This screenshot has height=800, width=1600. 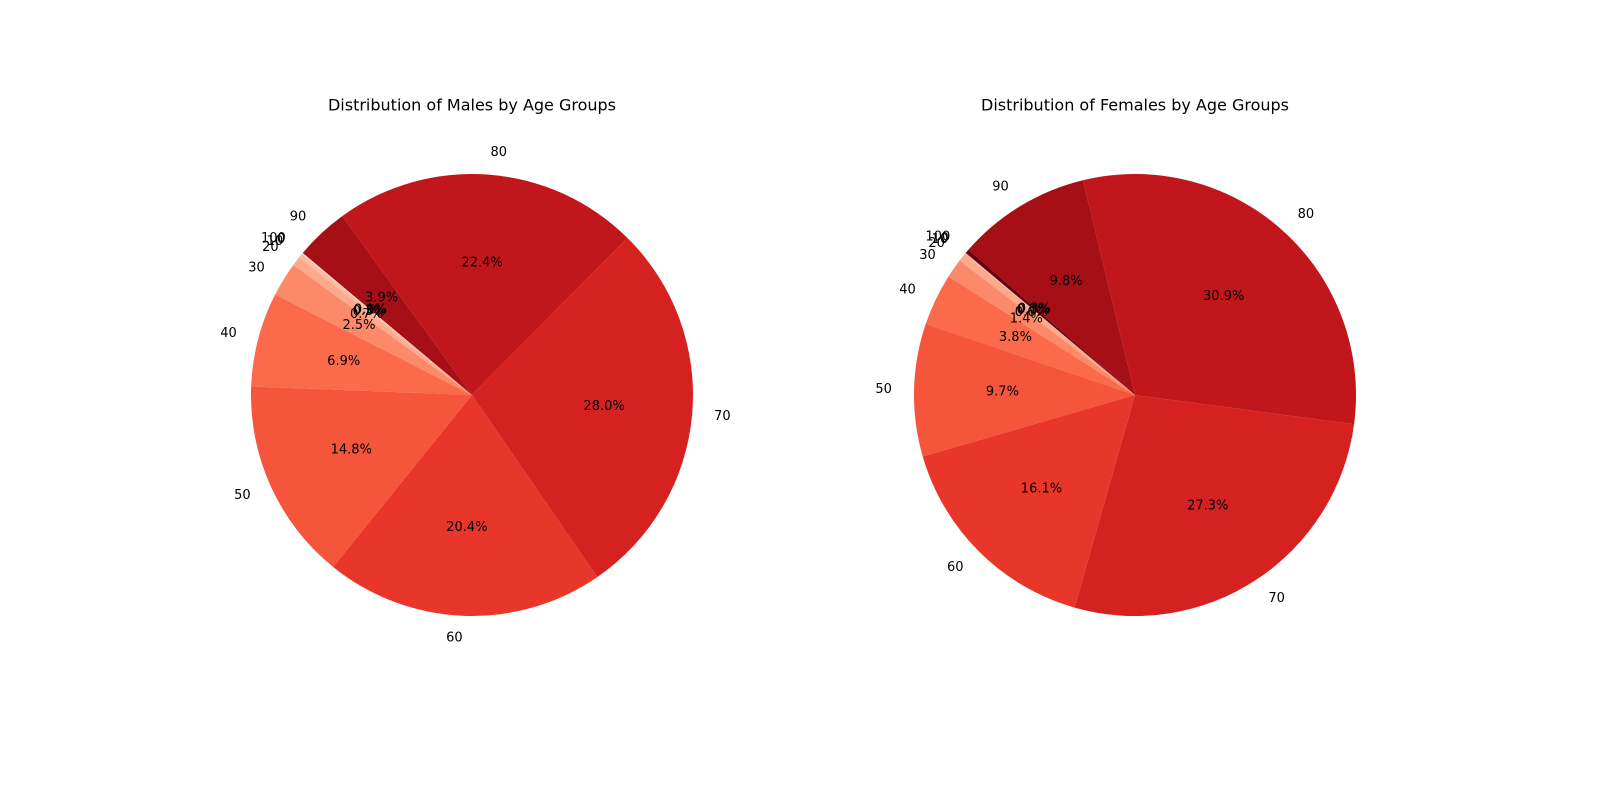 I want to click on chart-title: Distribution of Males by Age Groups, so click(x=472, y=105).